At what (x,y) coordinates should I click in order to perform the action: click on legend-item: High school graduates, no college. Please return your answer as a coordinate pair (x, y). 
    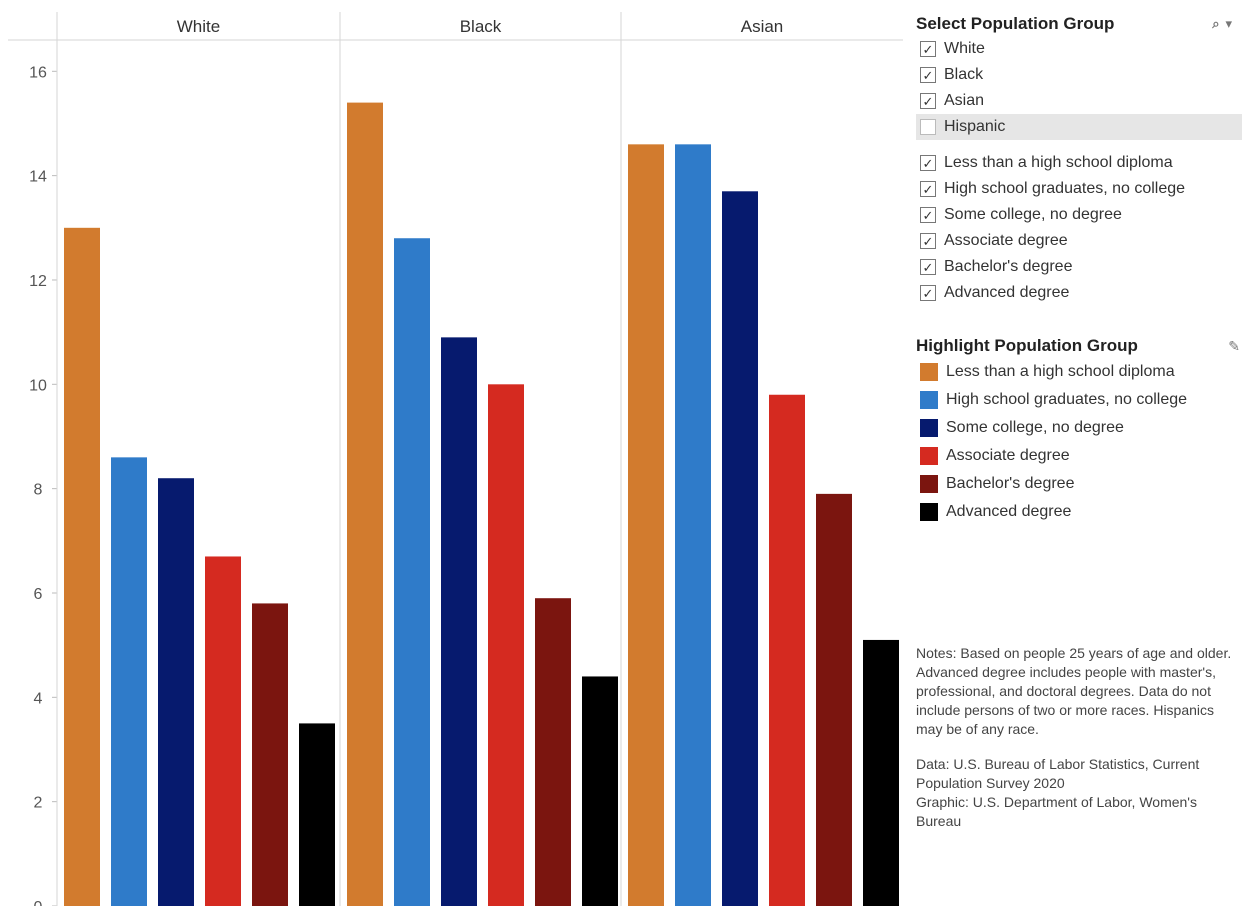
    Looking at the image, I should click on (1079, 400).